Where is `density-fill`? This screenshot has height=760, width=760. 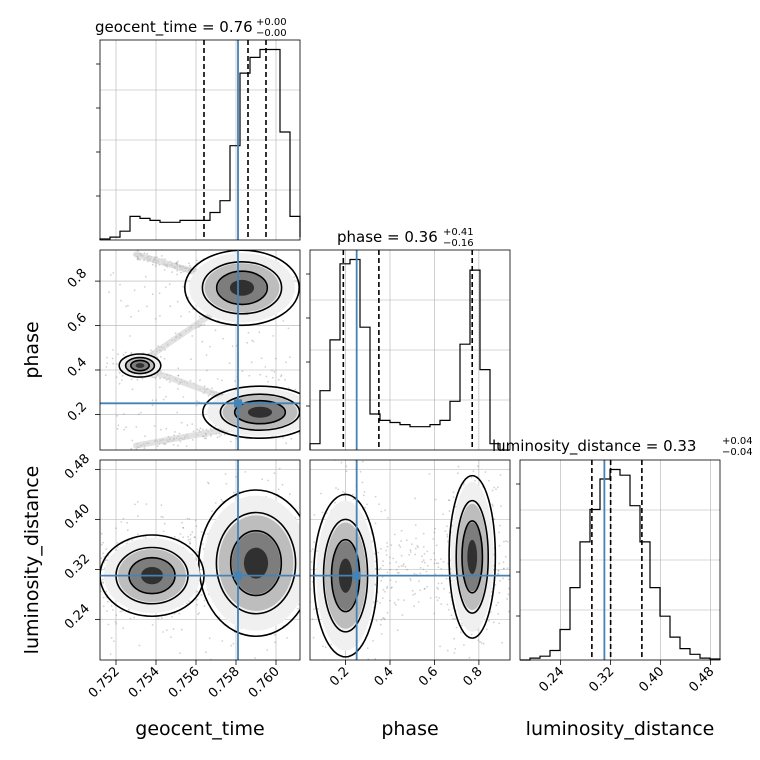
density-fill is located at coordinates (140, 365).